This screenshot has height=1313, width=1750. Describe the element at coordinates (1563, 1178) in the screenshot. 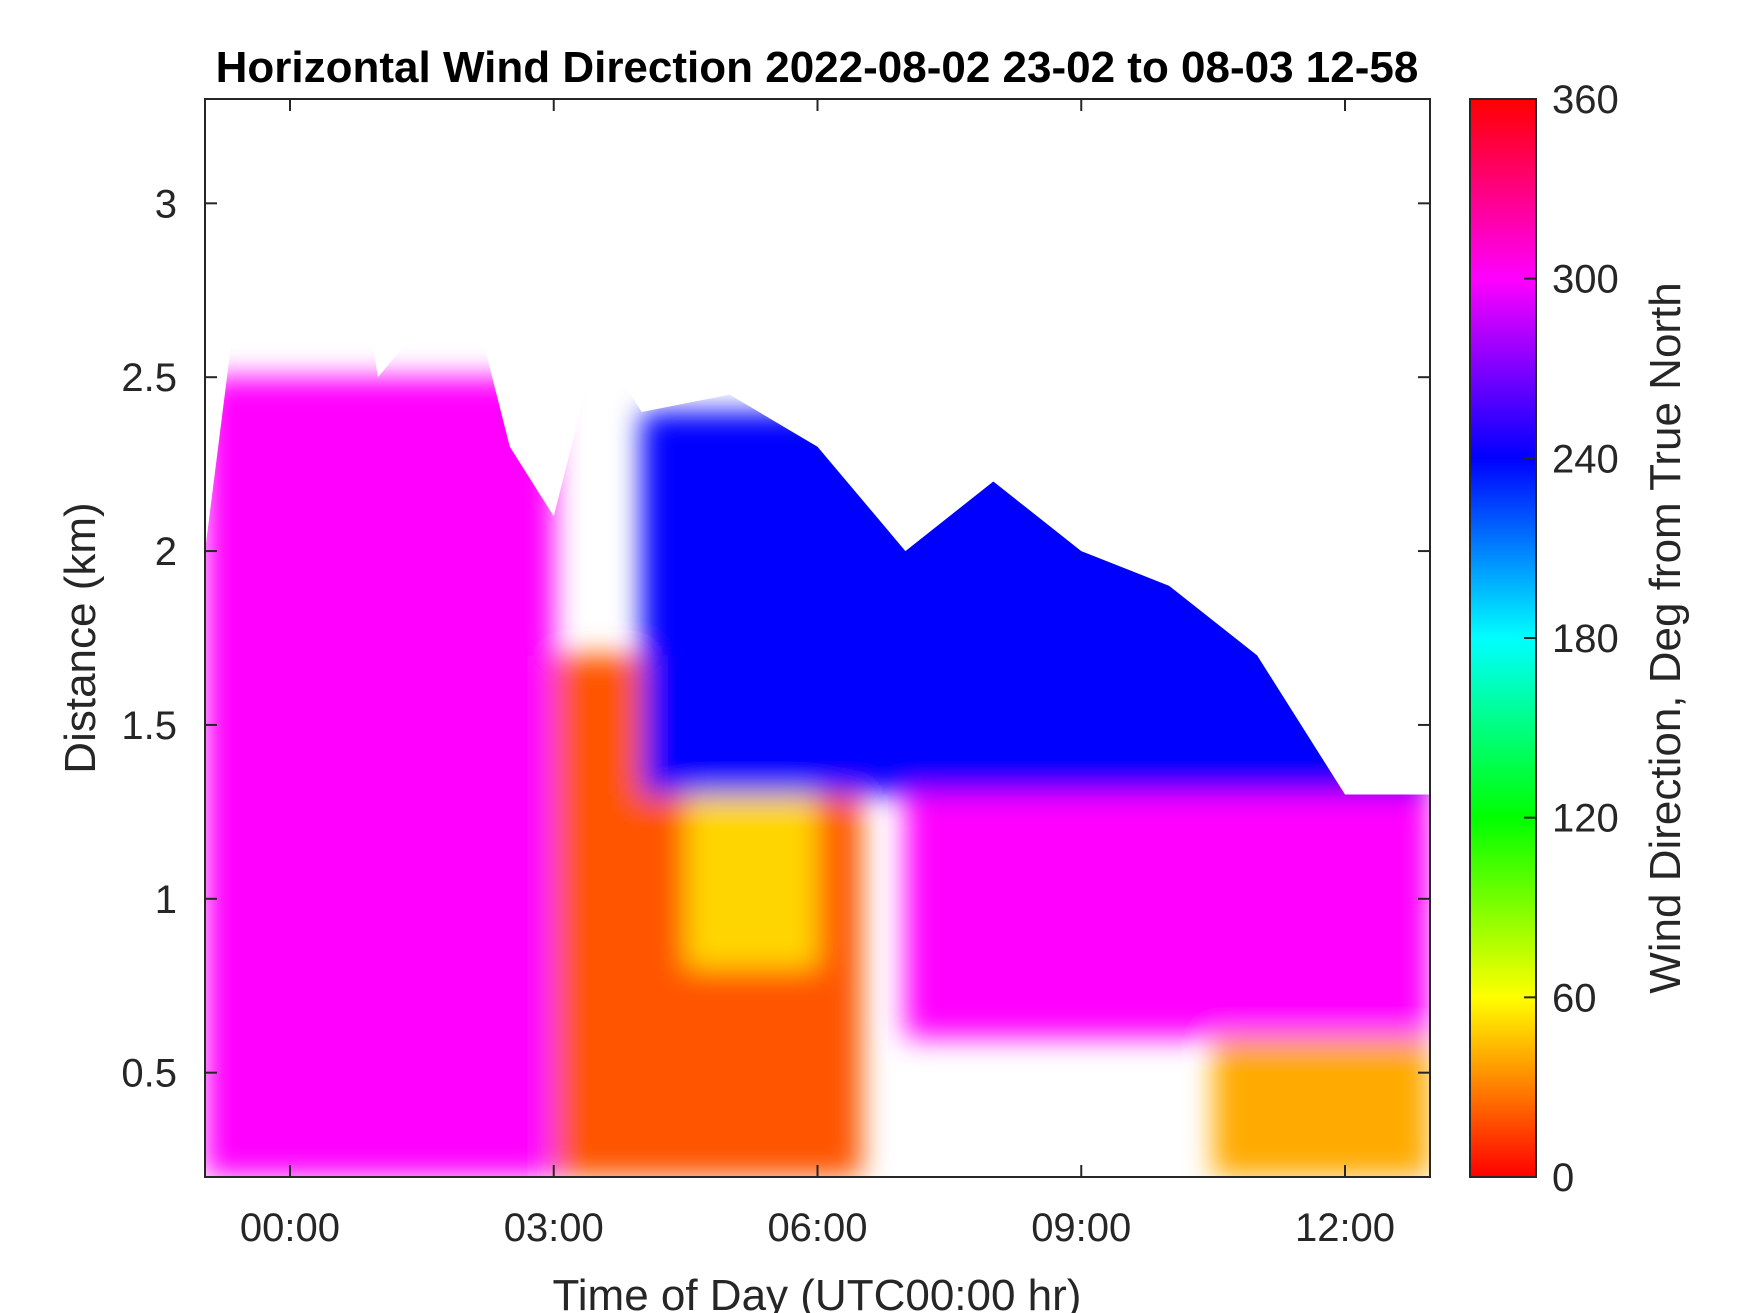

I see `colorbar-tick-label: 0` at that location.